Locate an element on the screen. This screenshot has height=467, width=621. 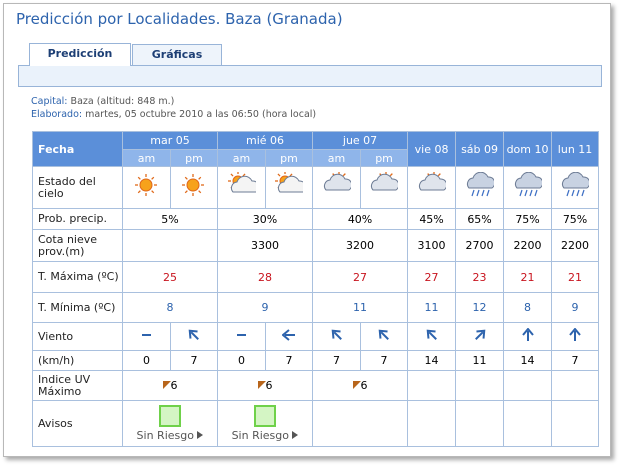
cell: 5% is located at coordinates (170, 219).